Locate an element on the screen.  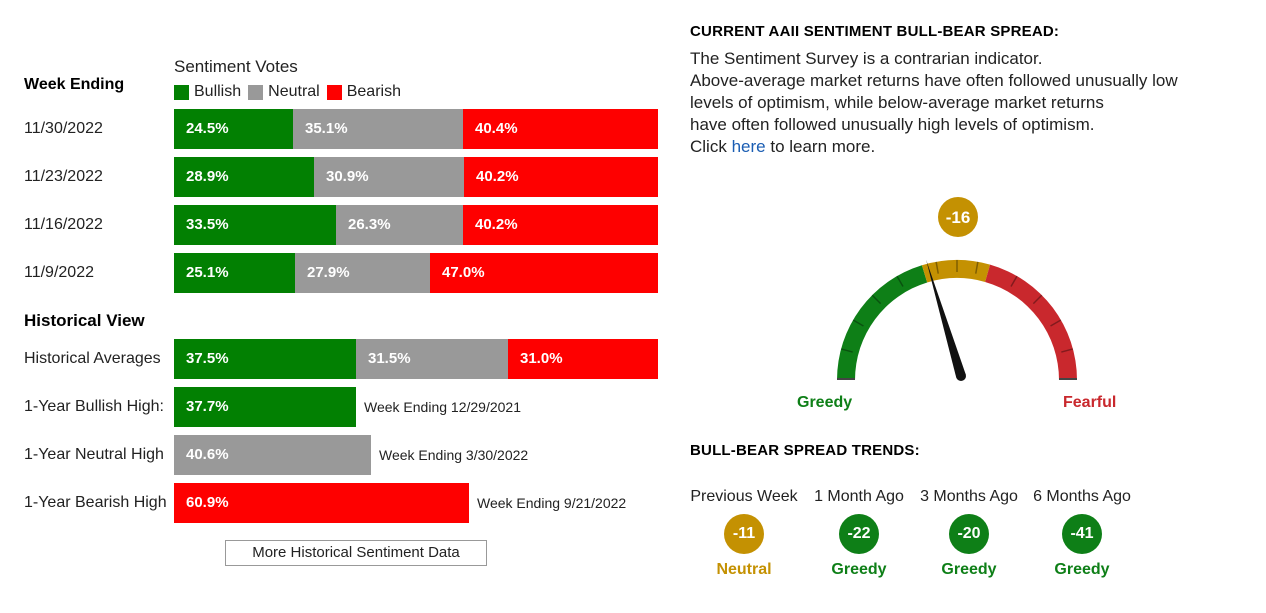
bearish-segment: 40.4% is located at coordinates (560, 129).